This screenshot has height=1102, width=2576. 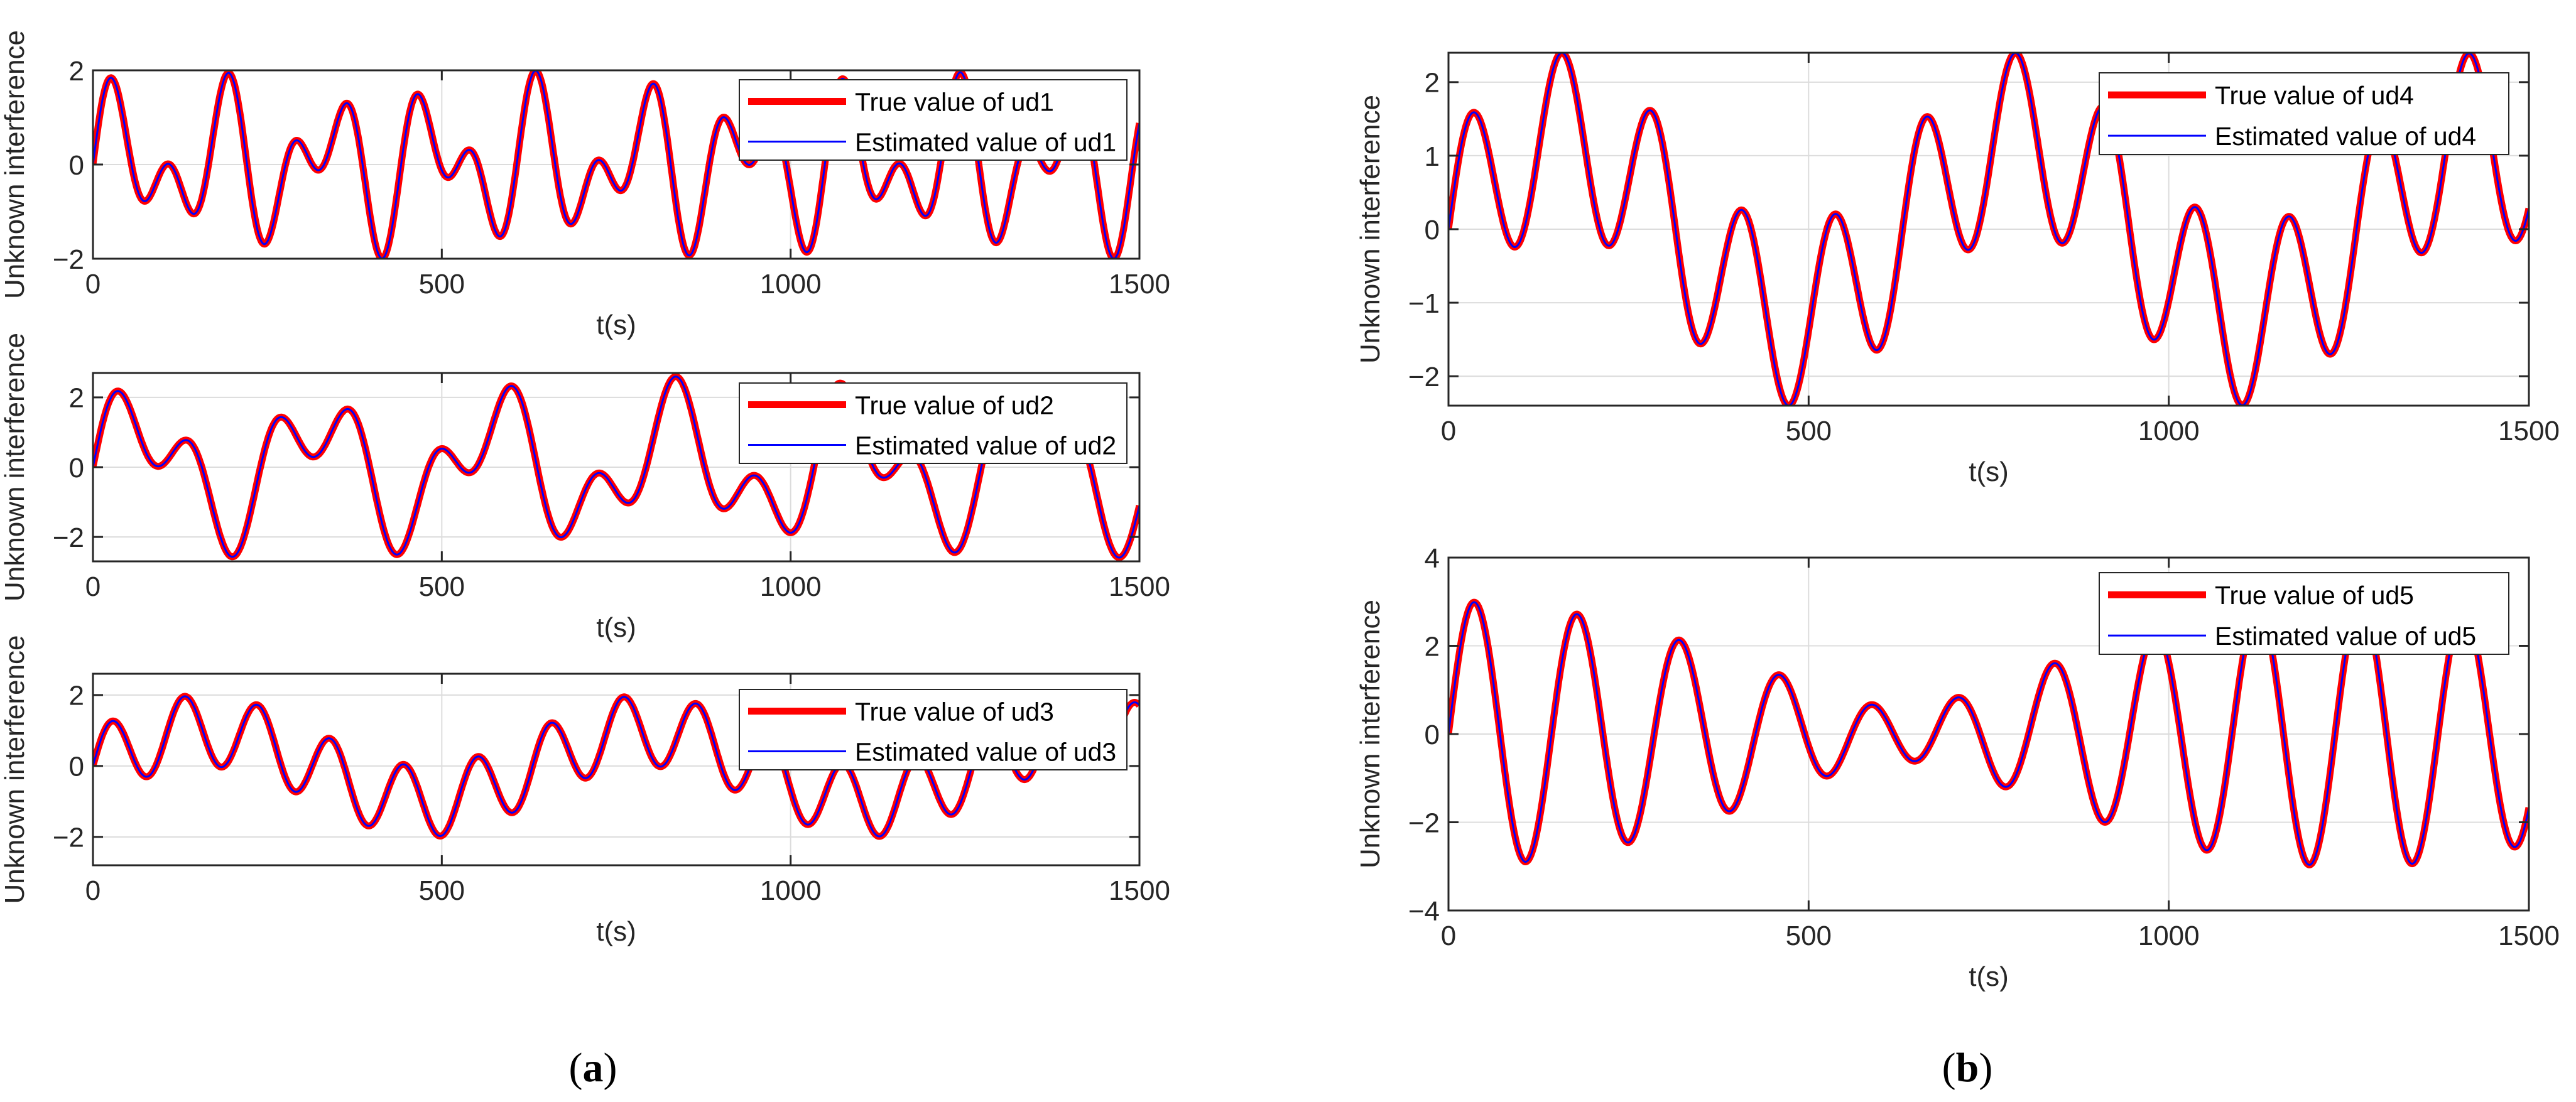 I want to click on y-tick-label: 4, so click(x=1432, y=558).